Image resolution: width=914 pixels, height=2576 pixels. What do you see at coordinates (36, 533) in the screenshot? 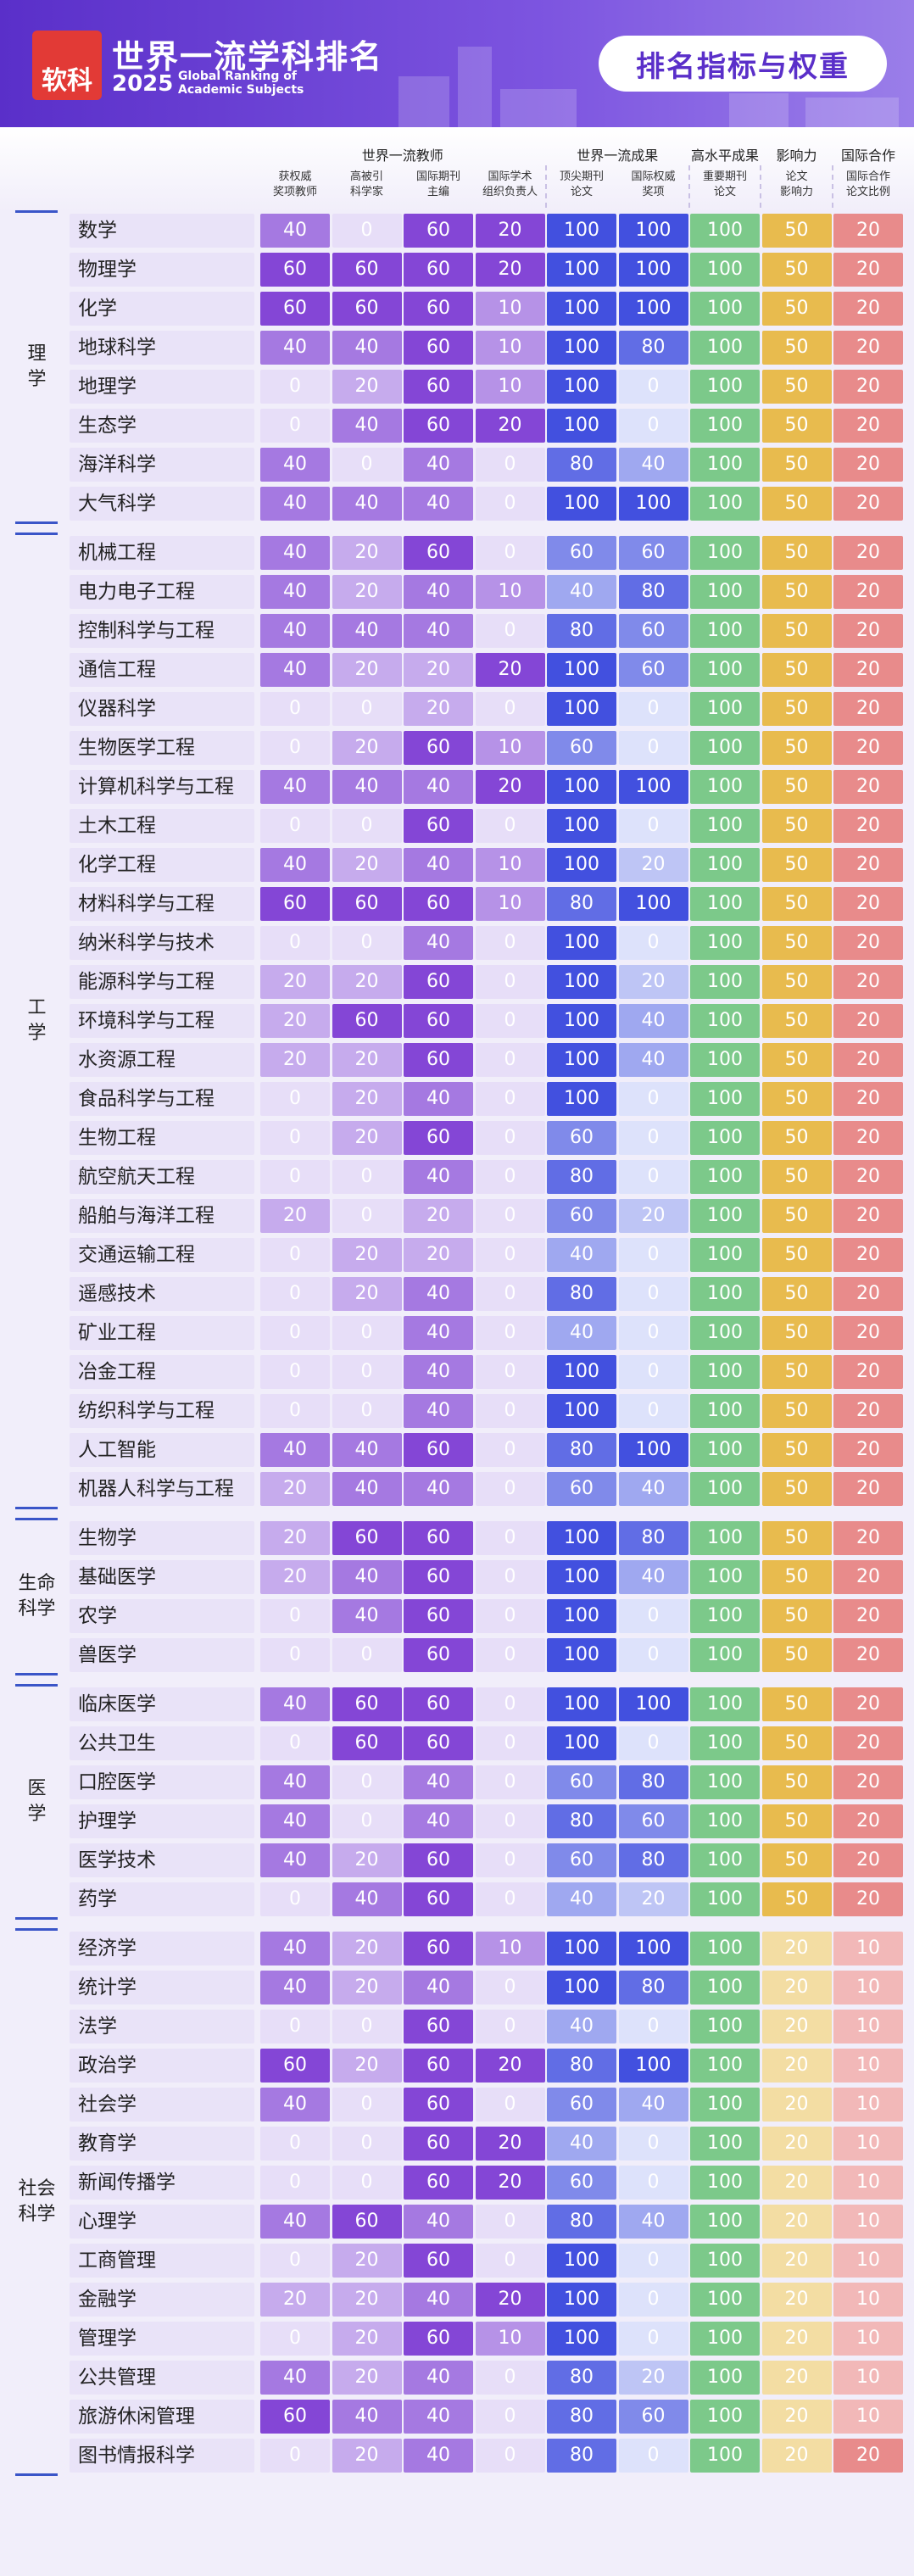
I see `group-bracket` at bounding box center [36, 533].